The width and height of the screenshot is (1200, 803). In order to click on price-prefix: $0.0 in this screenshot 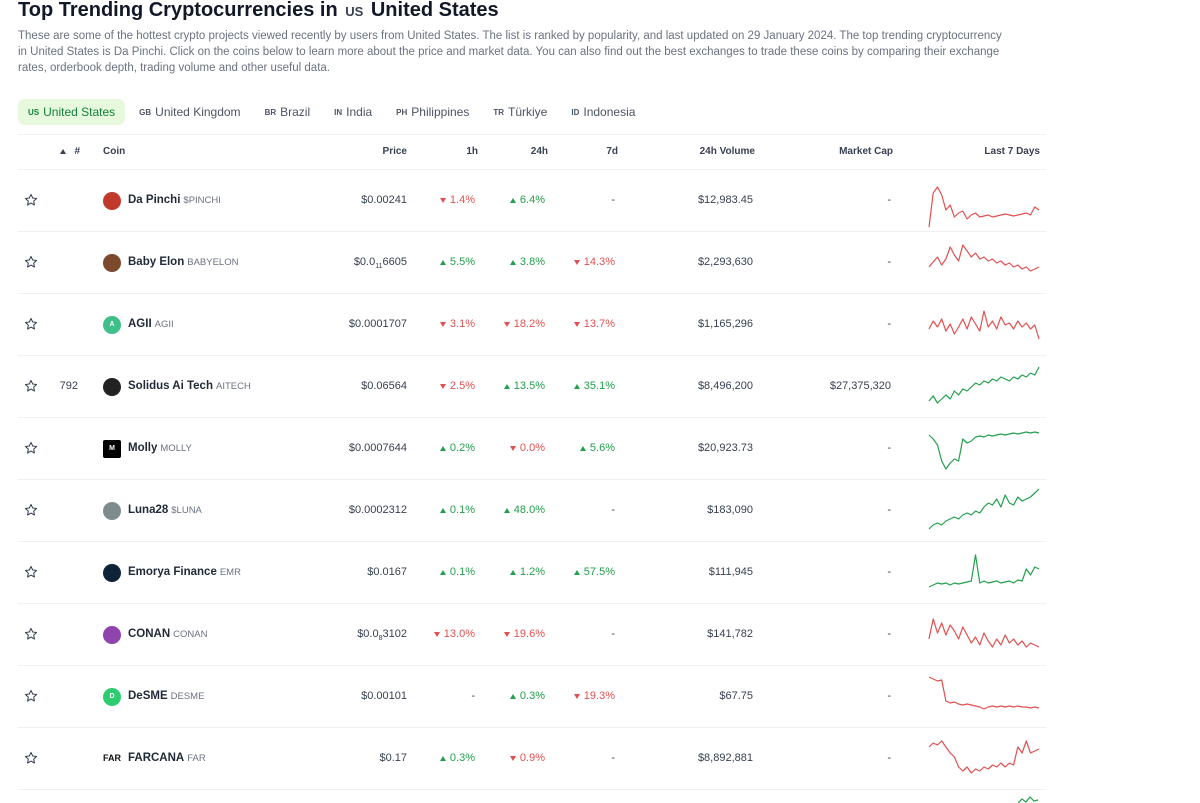, I will do `click(364, 262)`.